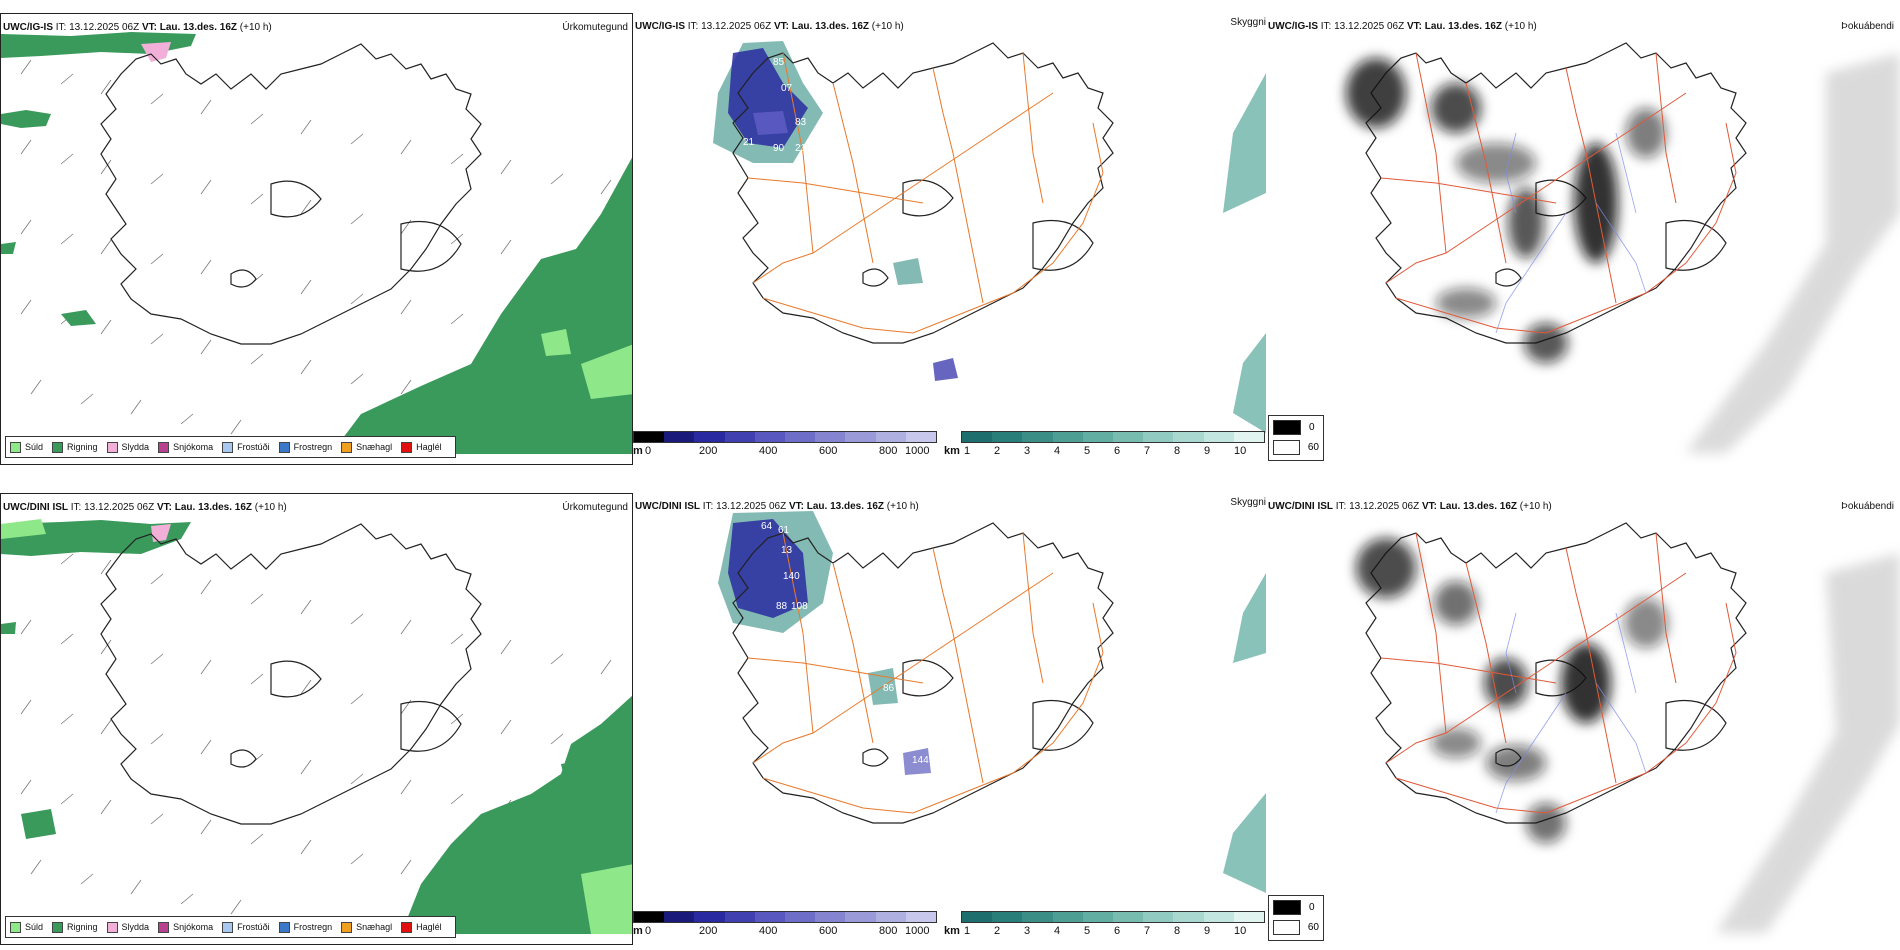  What do you see at coordinates (989, 237) in the screenshot?
I see `ceiling-map: 85 07 83 21 21 90` at bounding box center [989, 237].